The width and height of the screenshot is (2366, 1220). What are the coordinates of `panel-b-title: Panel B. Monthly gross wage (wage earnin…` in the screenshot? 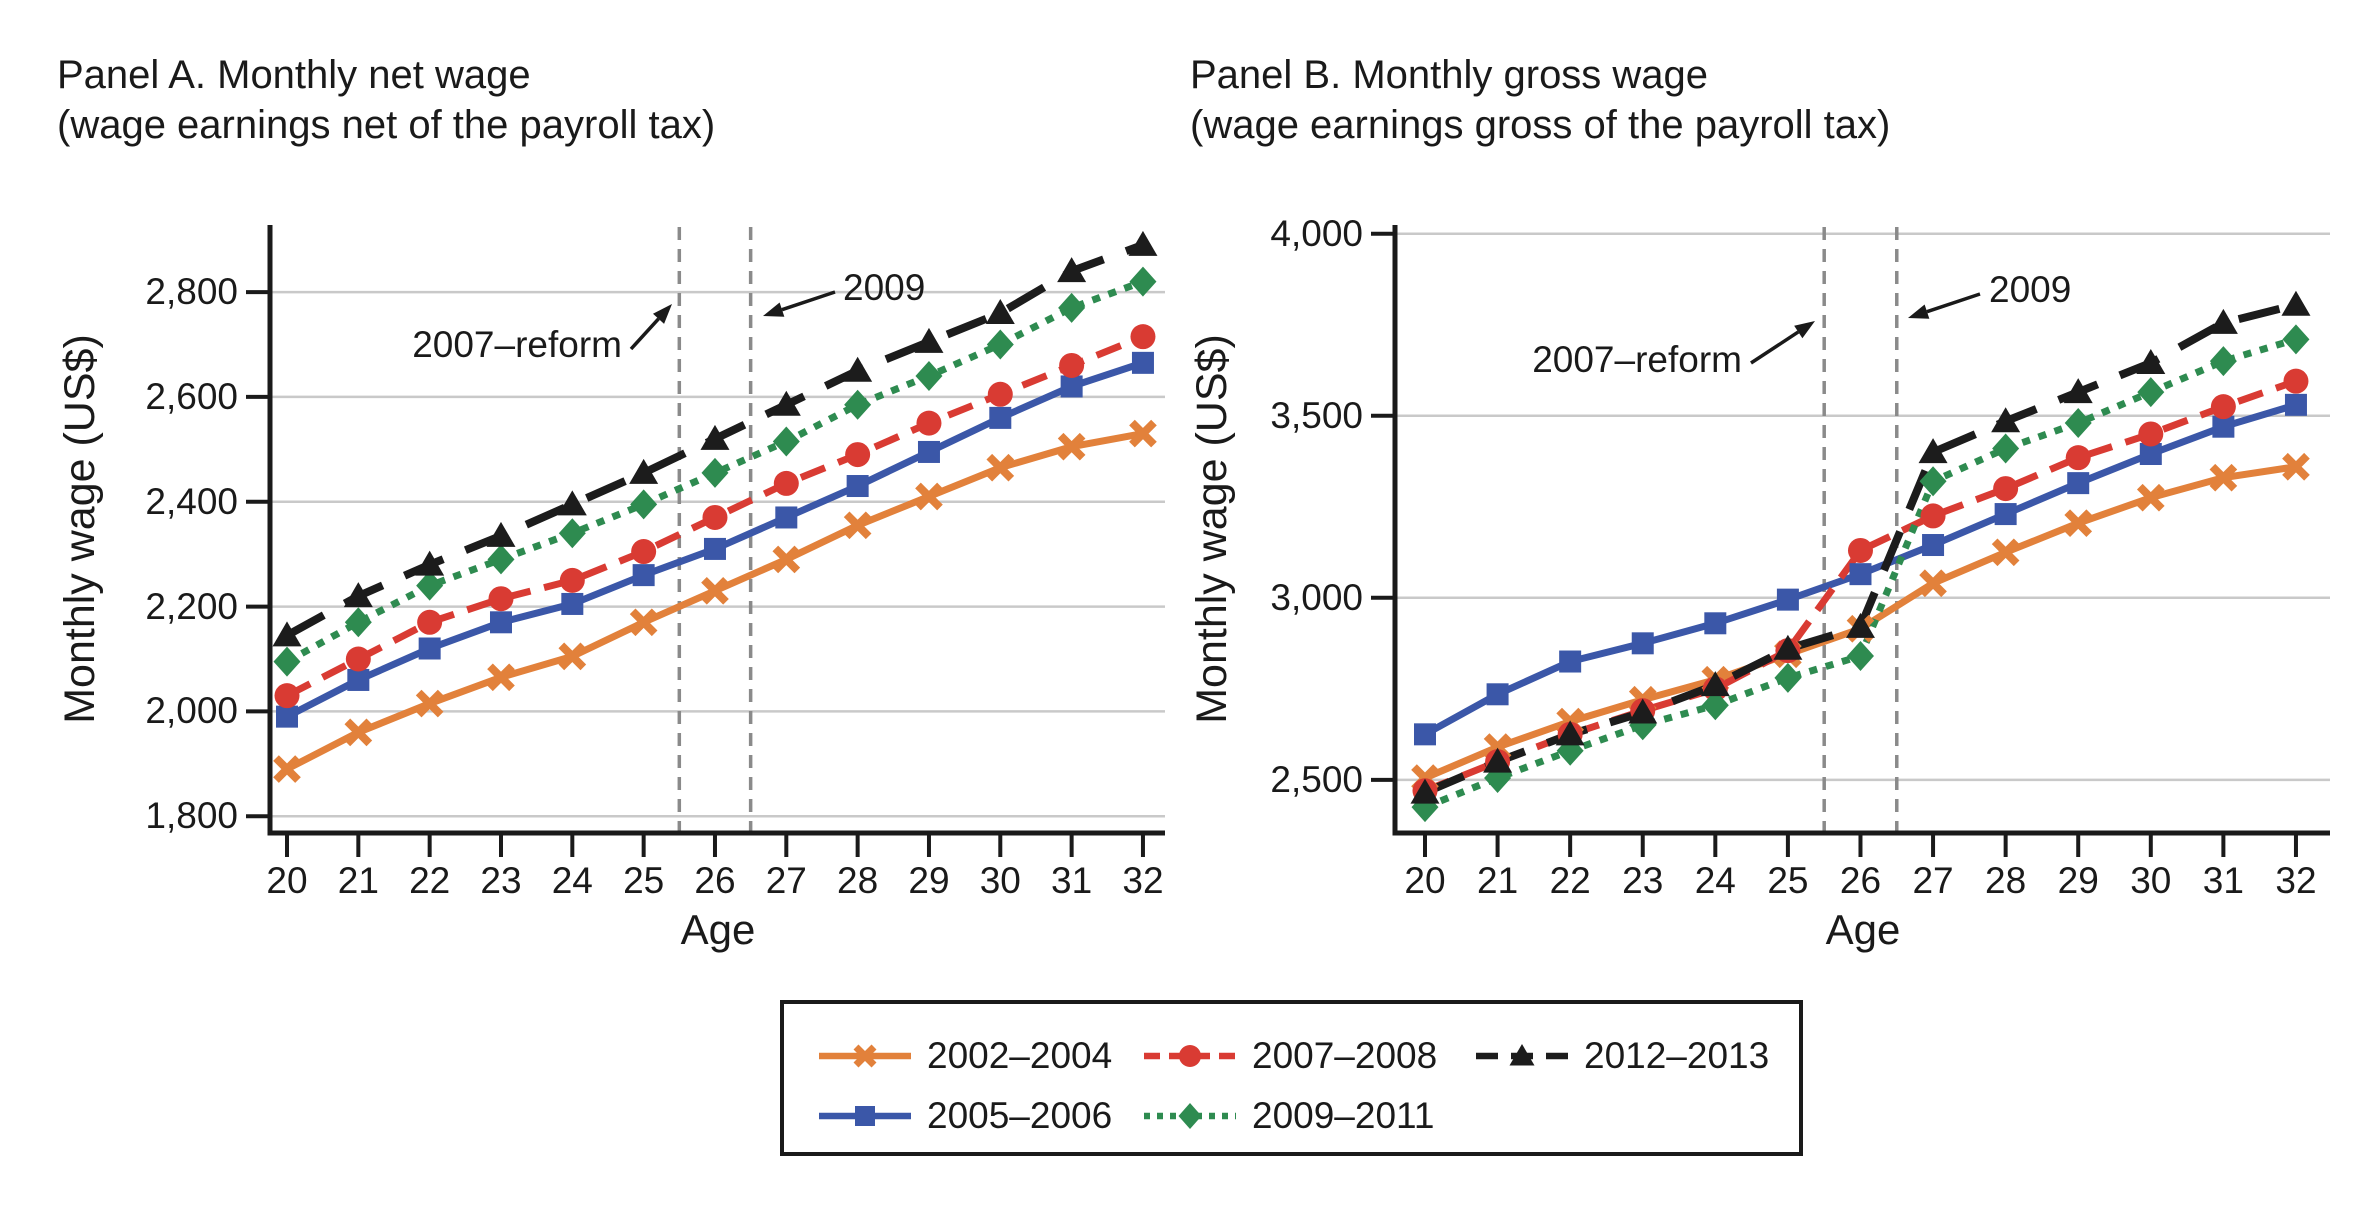 It's located at (1540, 100).